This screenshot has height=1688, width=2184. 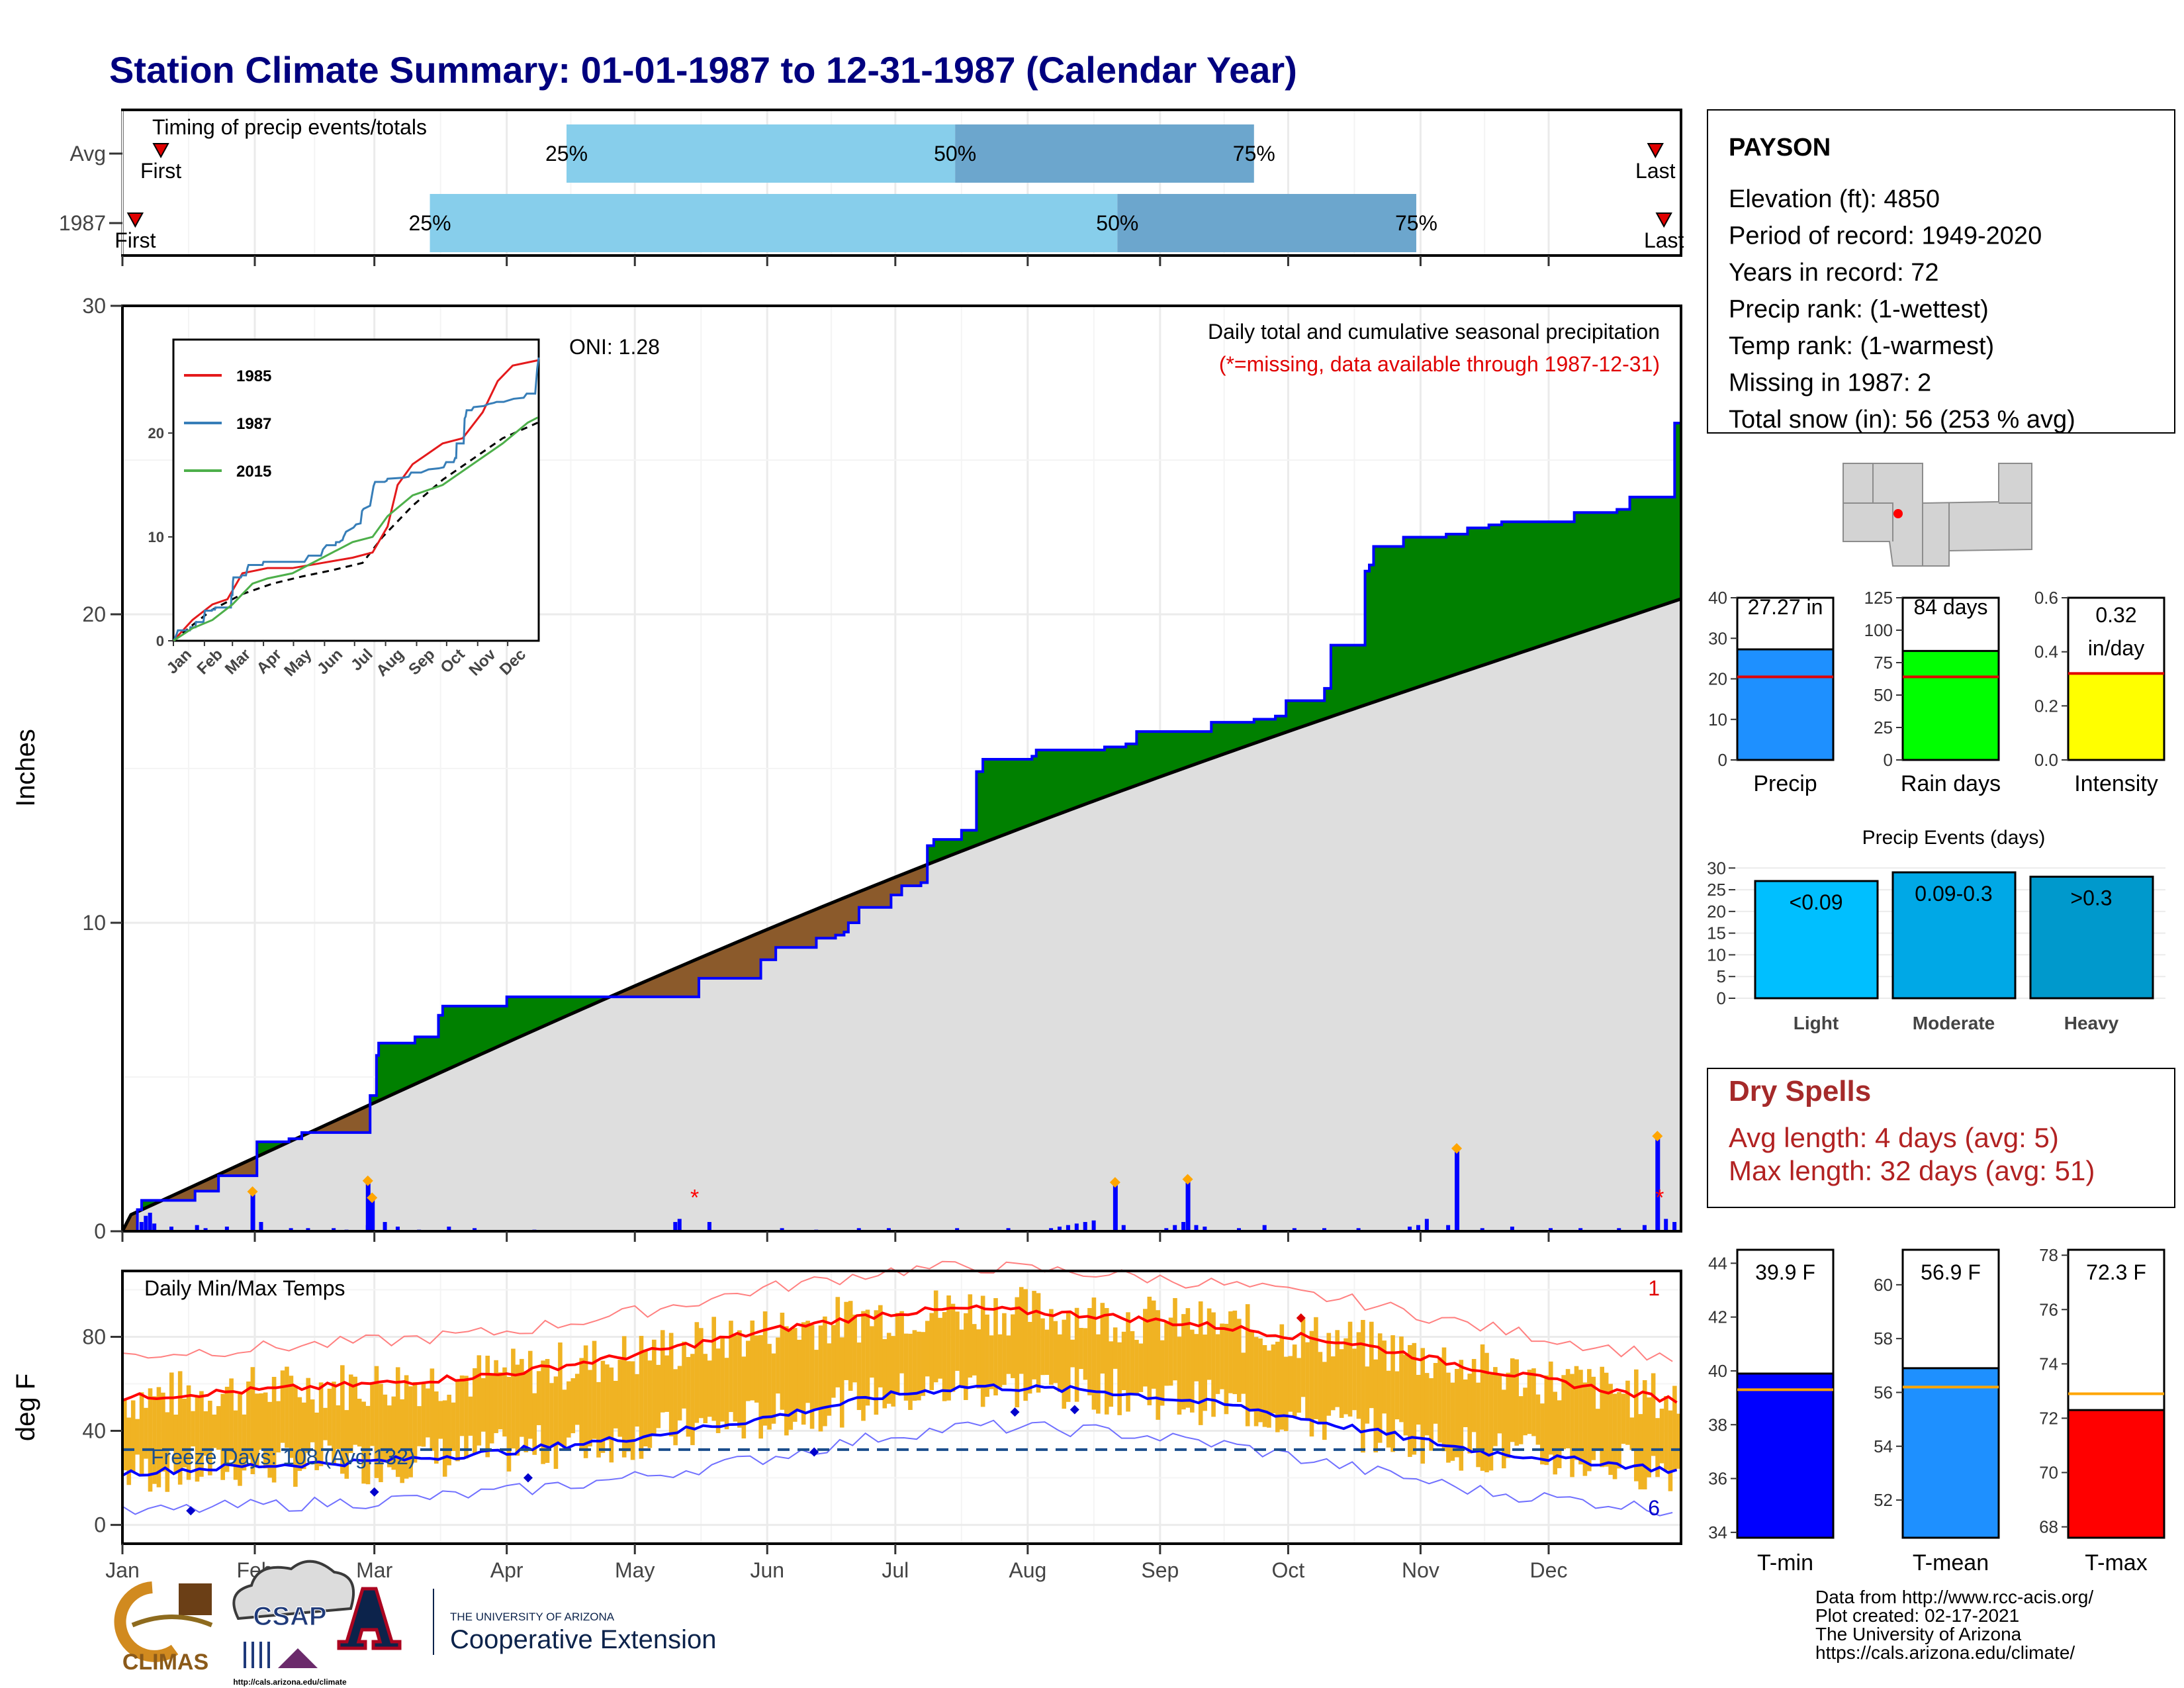 I want to click on temp-ytick-label: 78, so click(x=2048, y=1255).